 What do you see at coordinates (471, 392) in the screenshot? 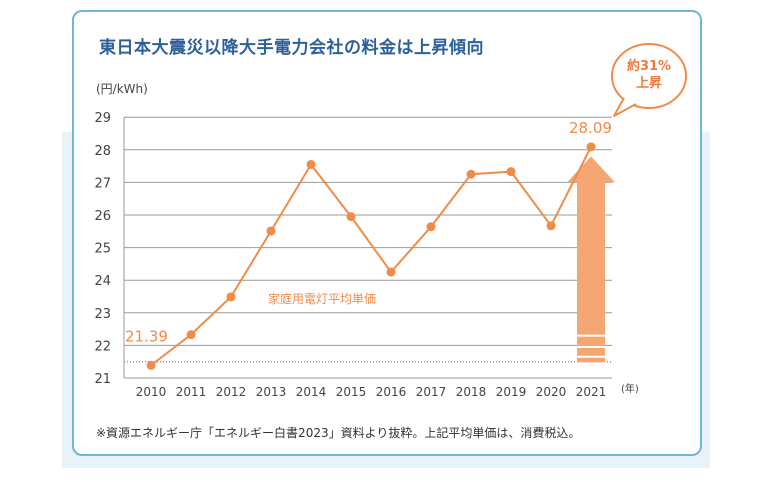
I see `x-tick-label: 2018` at bounding box center [471, 392].